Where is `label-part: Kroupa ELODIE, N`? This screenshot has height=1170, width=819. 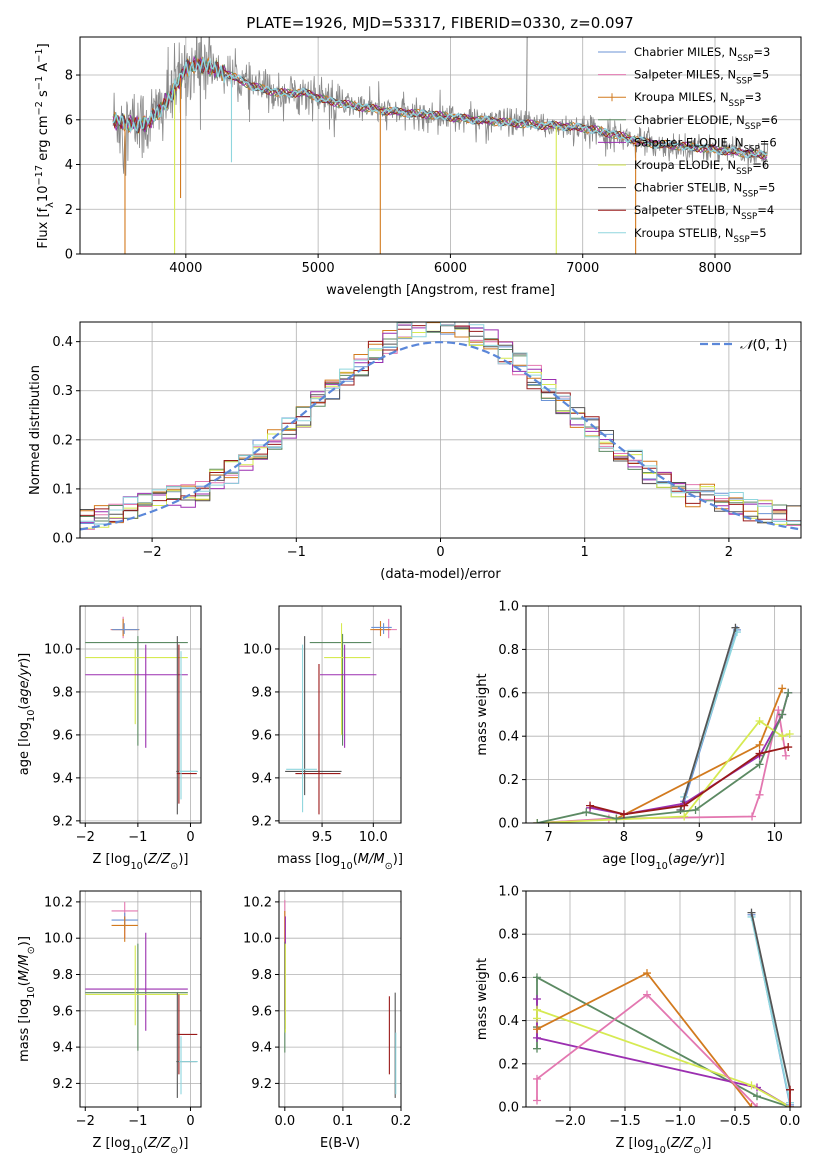 label-part: Kroupa ELODIE, N is located at coordinates (685, 165).